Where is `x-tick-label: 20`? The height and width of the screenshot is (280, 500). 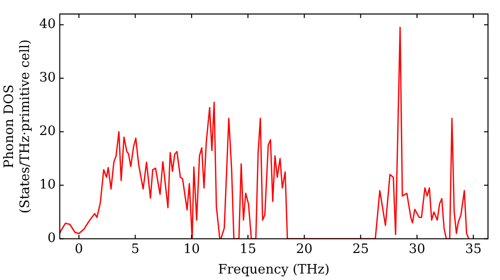 x-tick-label: 20 is located at coordinates (304, 249).